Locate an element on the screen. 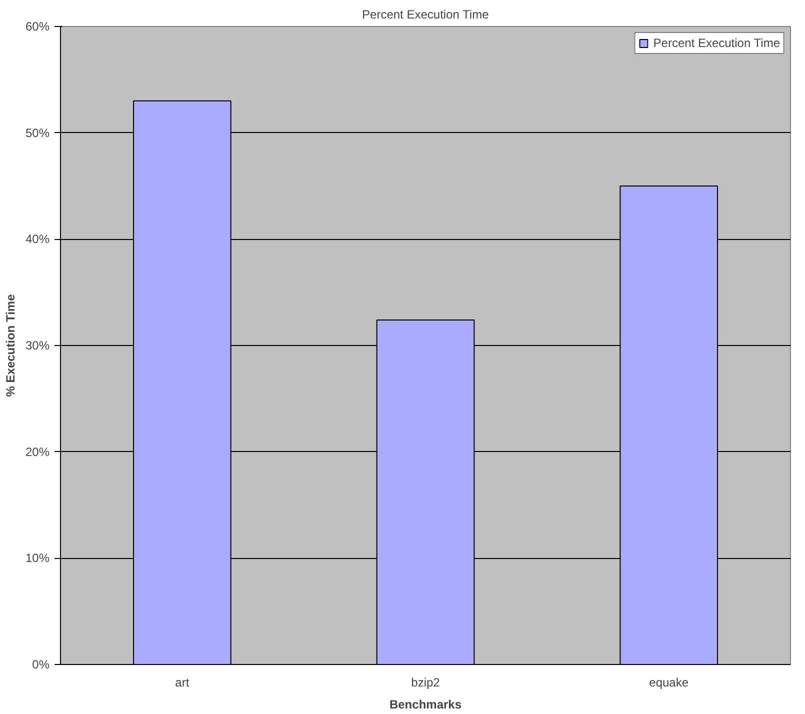 The height and width of the screenshot is (714, 805). y-axis-title: % Execution Time is located at coordinates (10, 345).